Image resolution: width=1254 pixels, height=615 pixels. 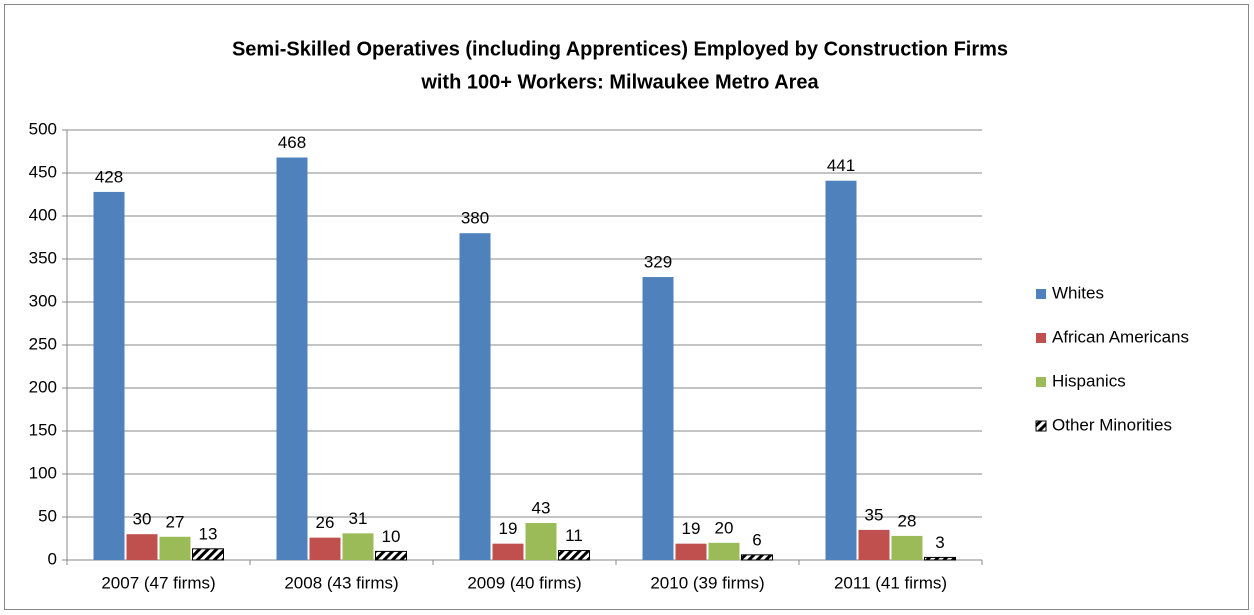 I want to click on y-tick-label: 300, so click(x=43, y=300).